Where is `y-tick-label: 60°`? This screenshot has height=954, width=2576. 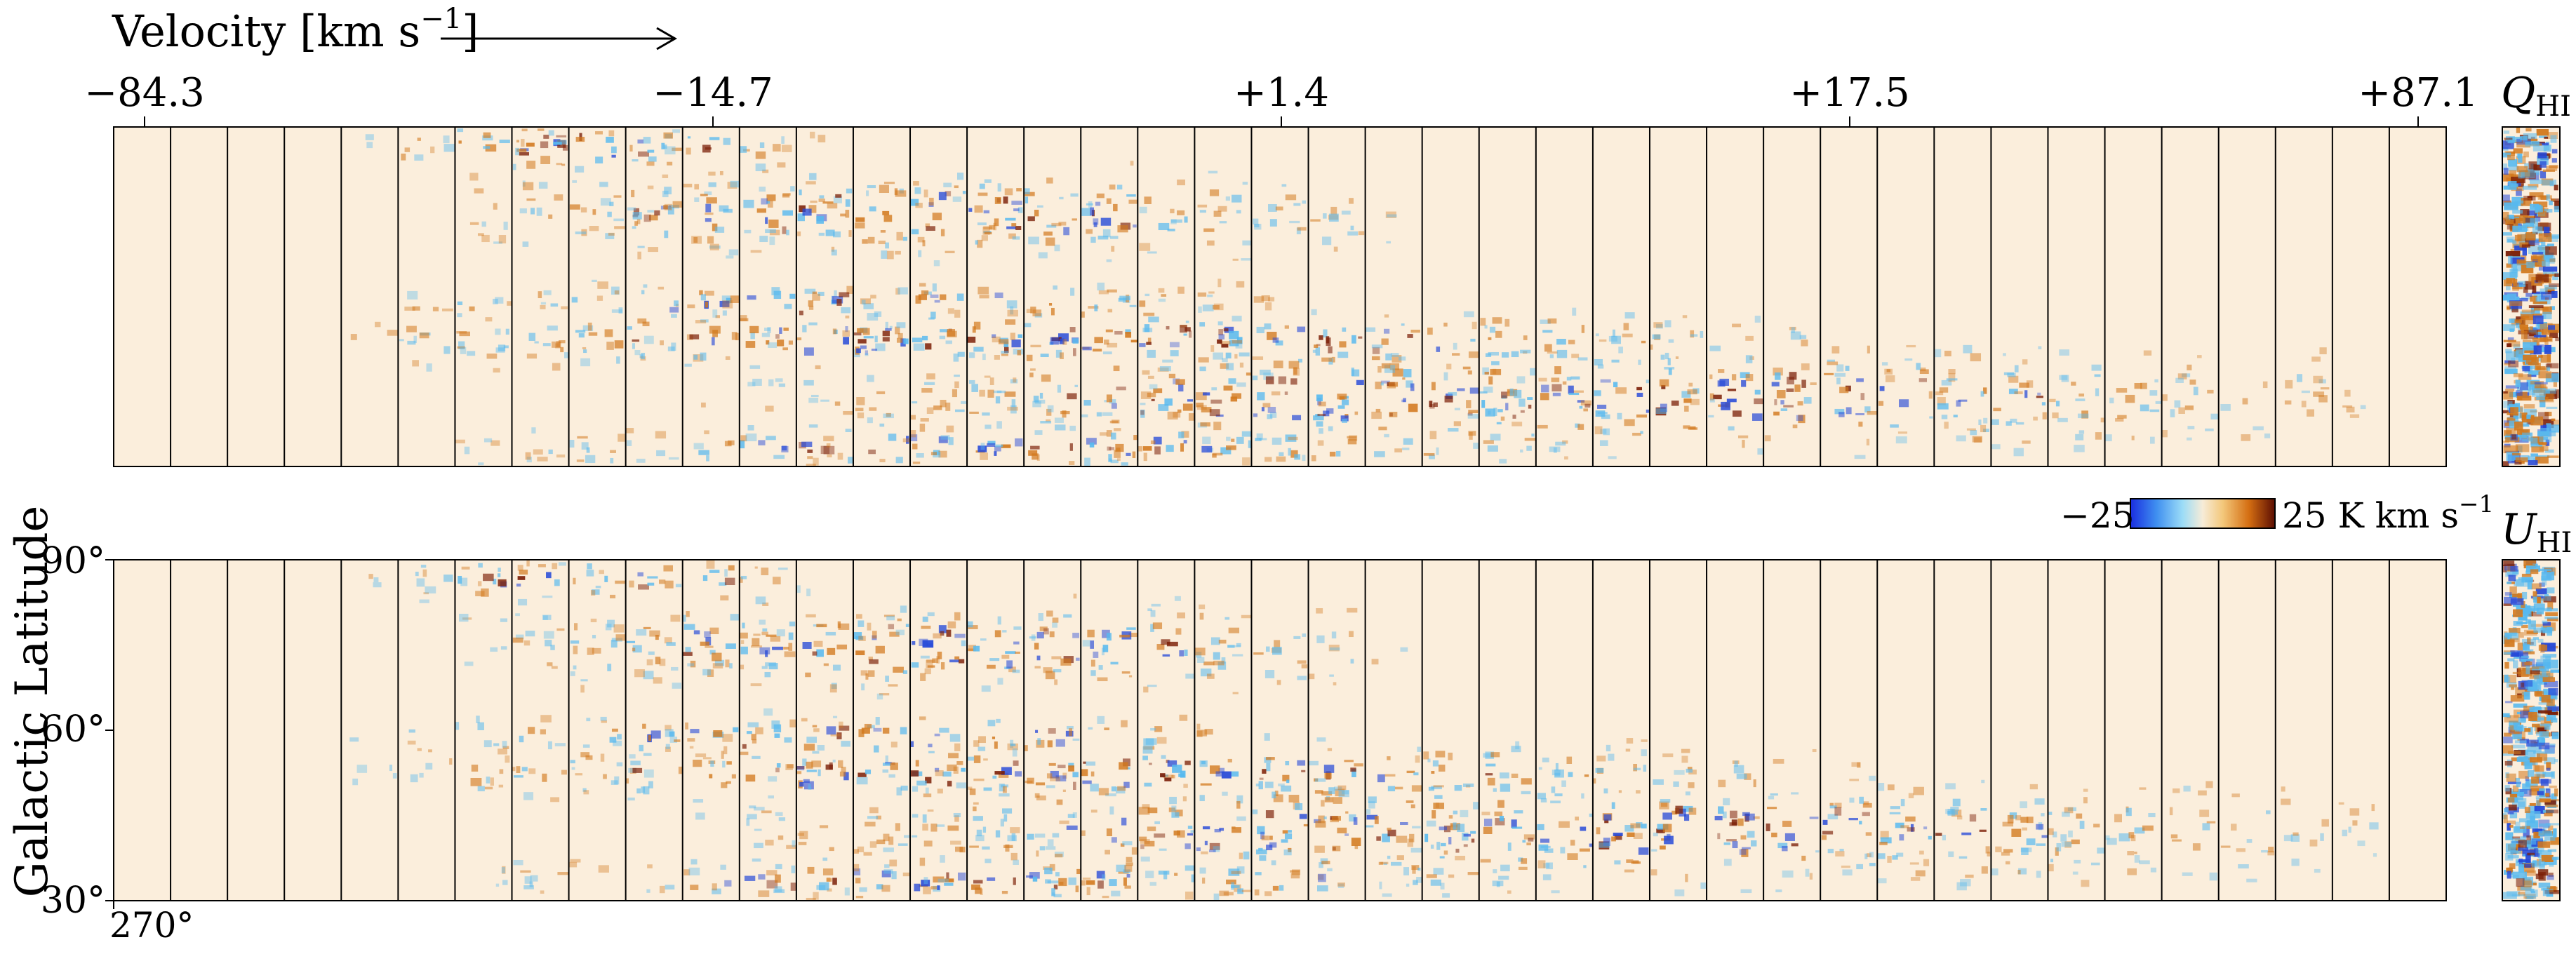 y-tick-label: 60° is located at coordinates (72, 729).